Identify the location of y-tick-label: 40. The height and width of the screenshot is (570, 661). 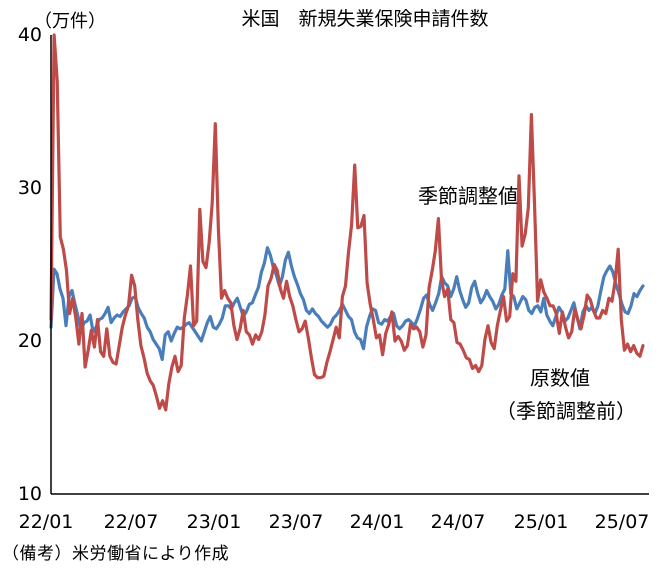
(30, 35).